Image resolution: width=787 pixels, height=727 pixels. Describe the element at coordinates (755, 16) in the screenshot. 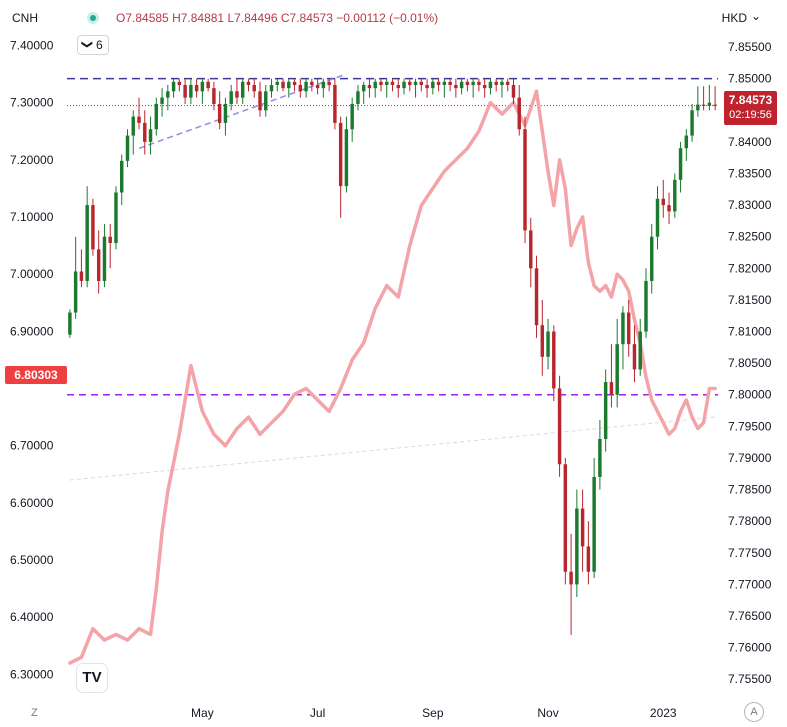

I see `chevron-down-icon: ⌄` at that location.